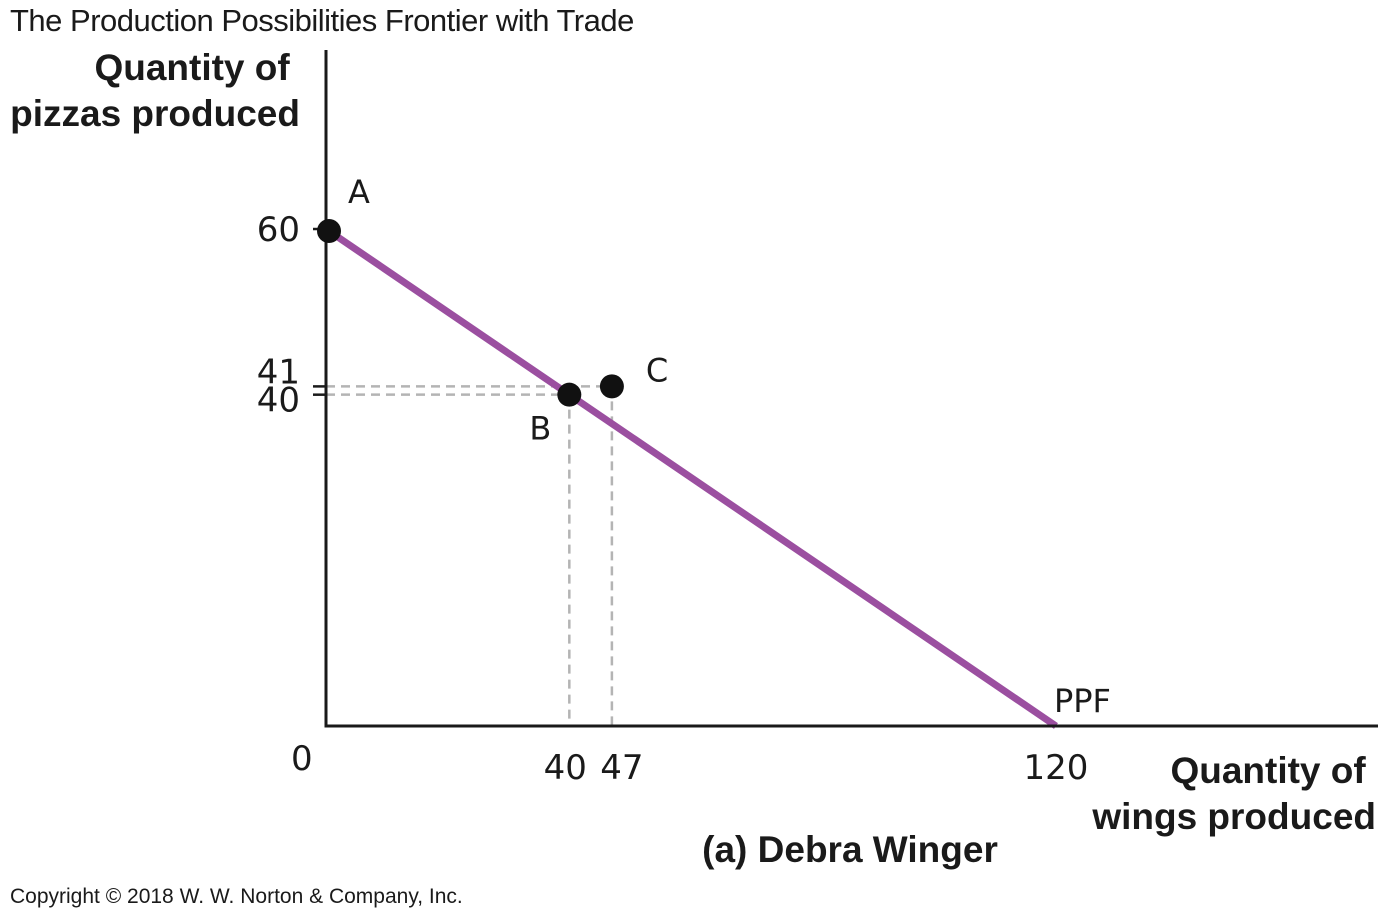 This screenshot has height=911, width=1400. I want to click on x-tick-label-40: 40, so click(565, 768).